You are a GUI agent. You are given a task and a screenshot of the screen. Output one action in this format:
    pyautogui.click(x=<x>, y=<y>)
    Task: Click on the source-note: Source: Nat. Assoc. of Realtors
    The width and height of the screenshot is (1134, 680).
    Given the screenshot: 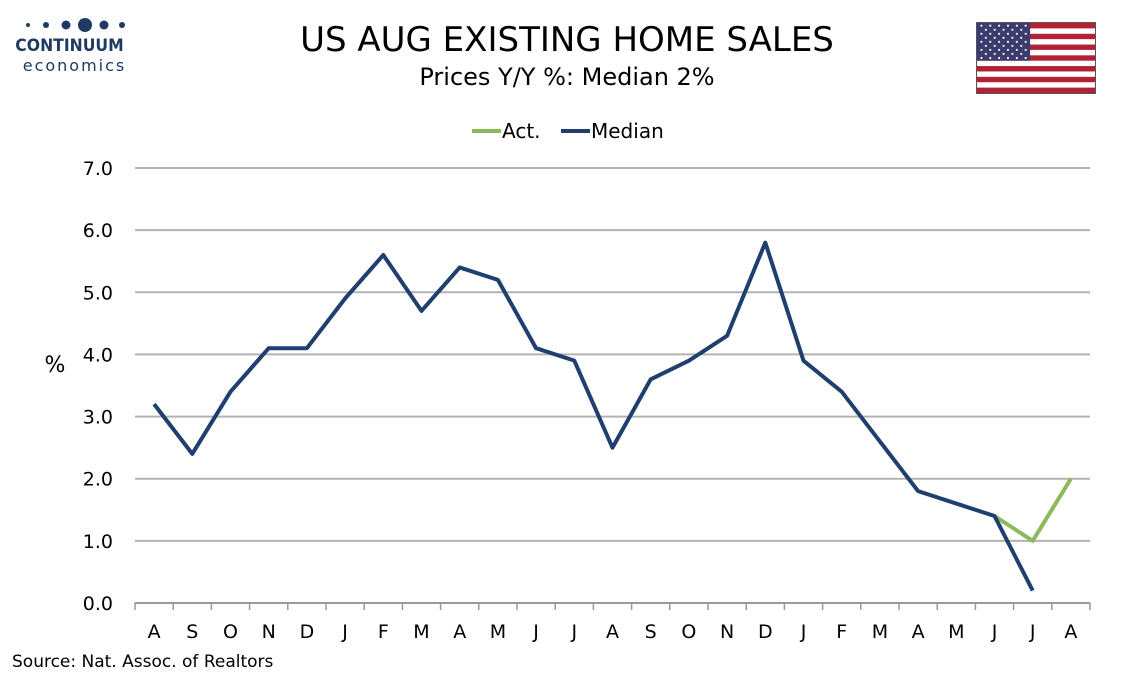 What is the action you would take?
    pyautogui.click(x=143, y=662)
    